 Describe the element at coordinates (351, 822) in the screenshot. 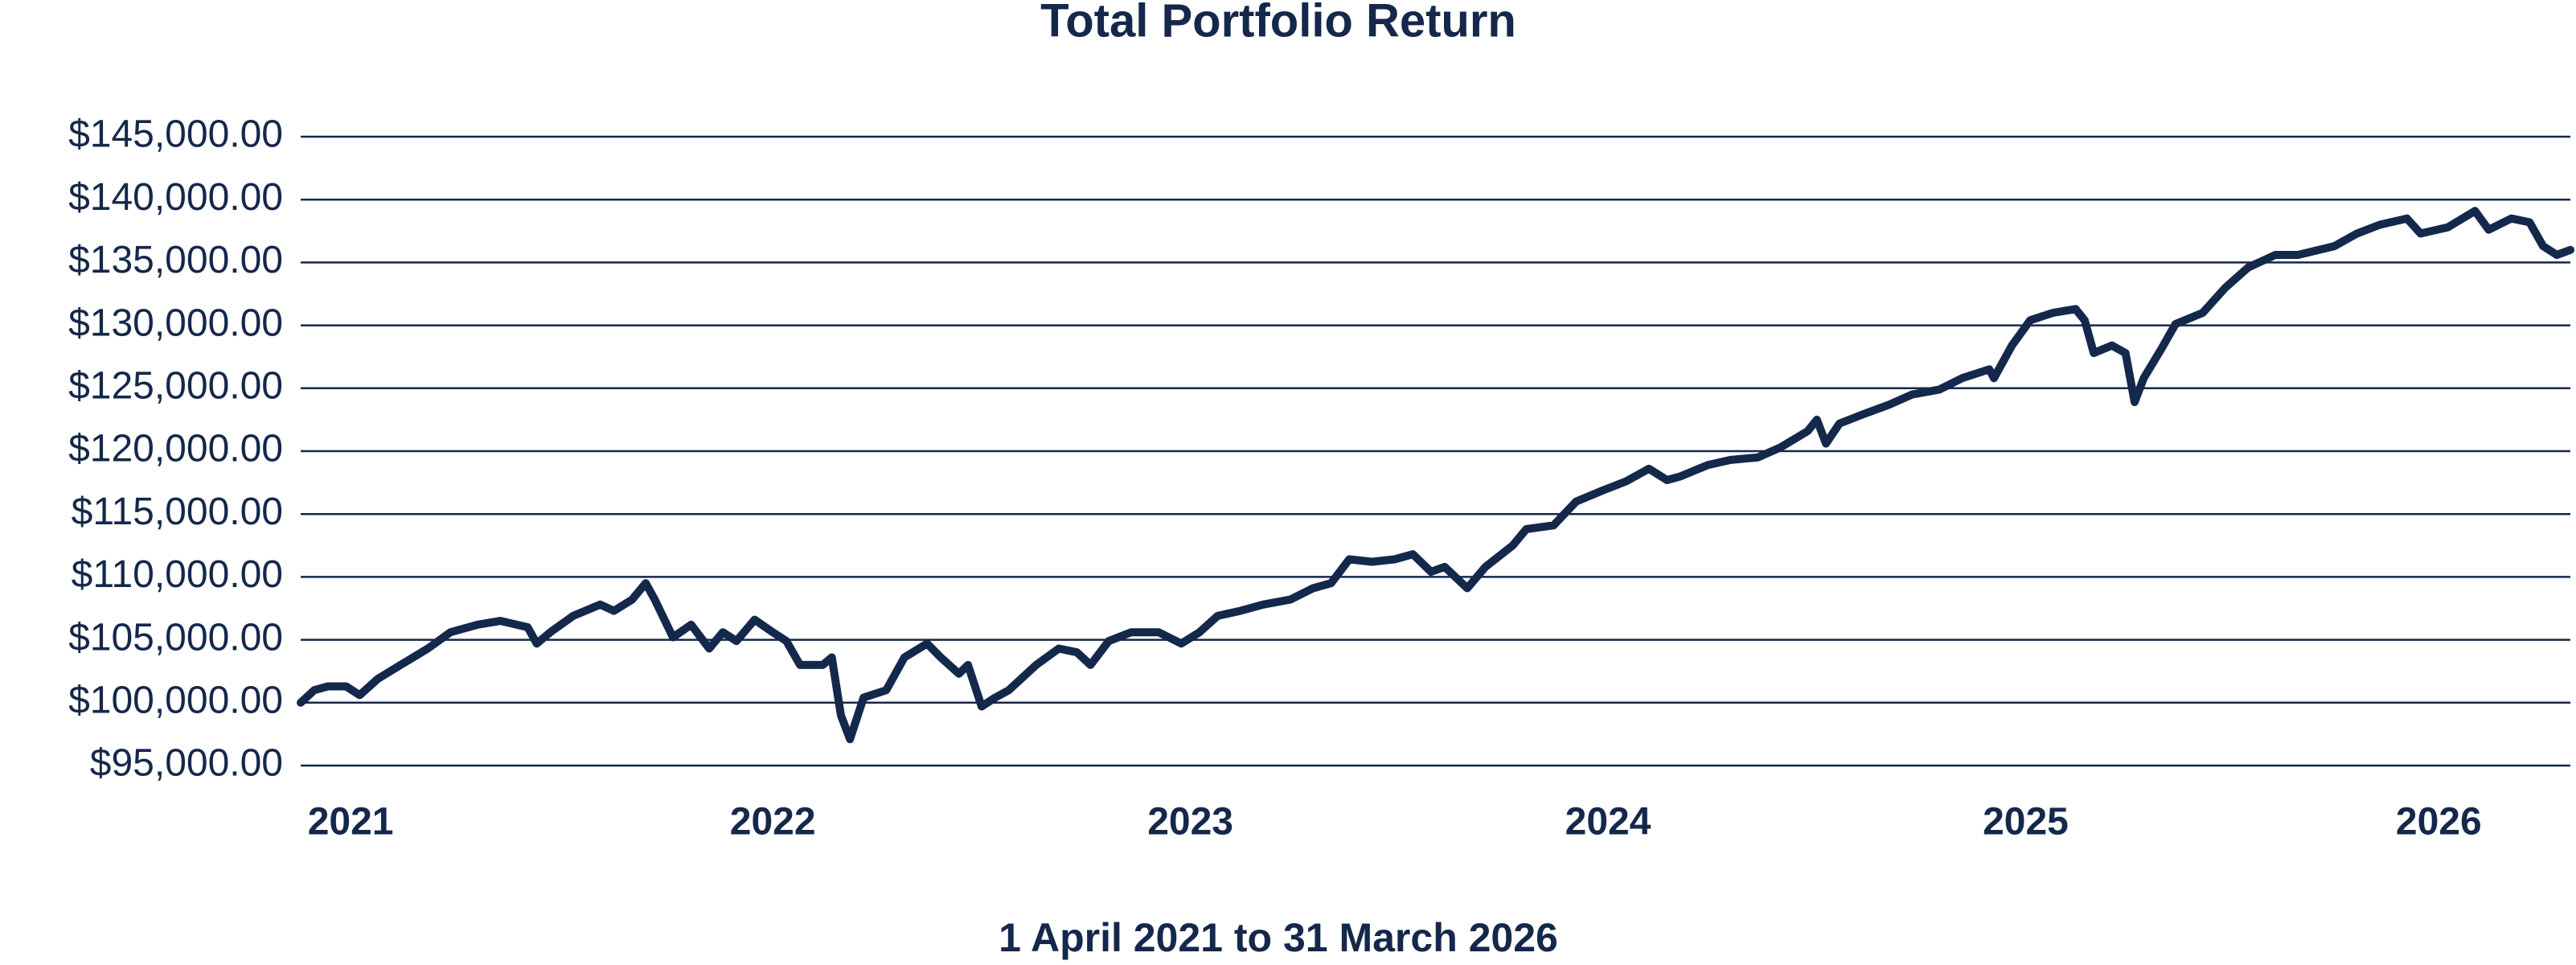

I see `x-tick-label: 2021` at that location.